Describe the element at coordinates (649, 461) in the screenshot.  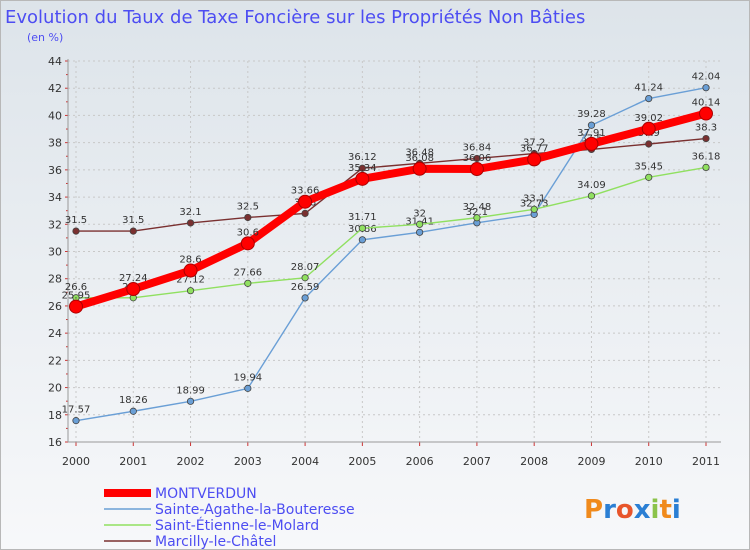
I see `x-tick-label: 2010` at that location.